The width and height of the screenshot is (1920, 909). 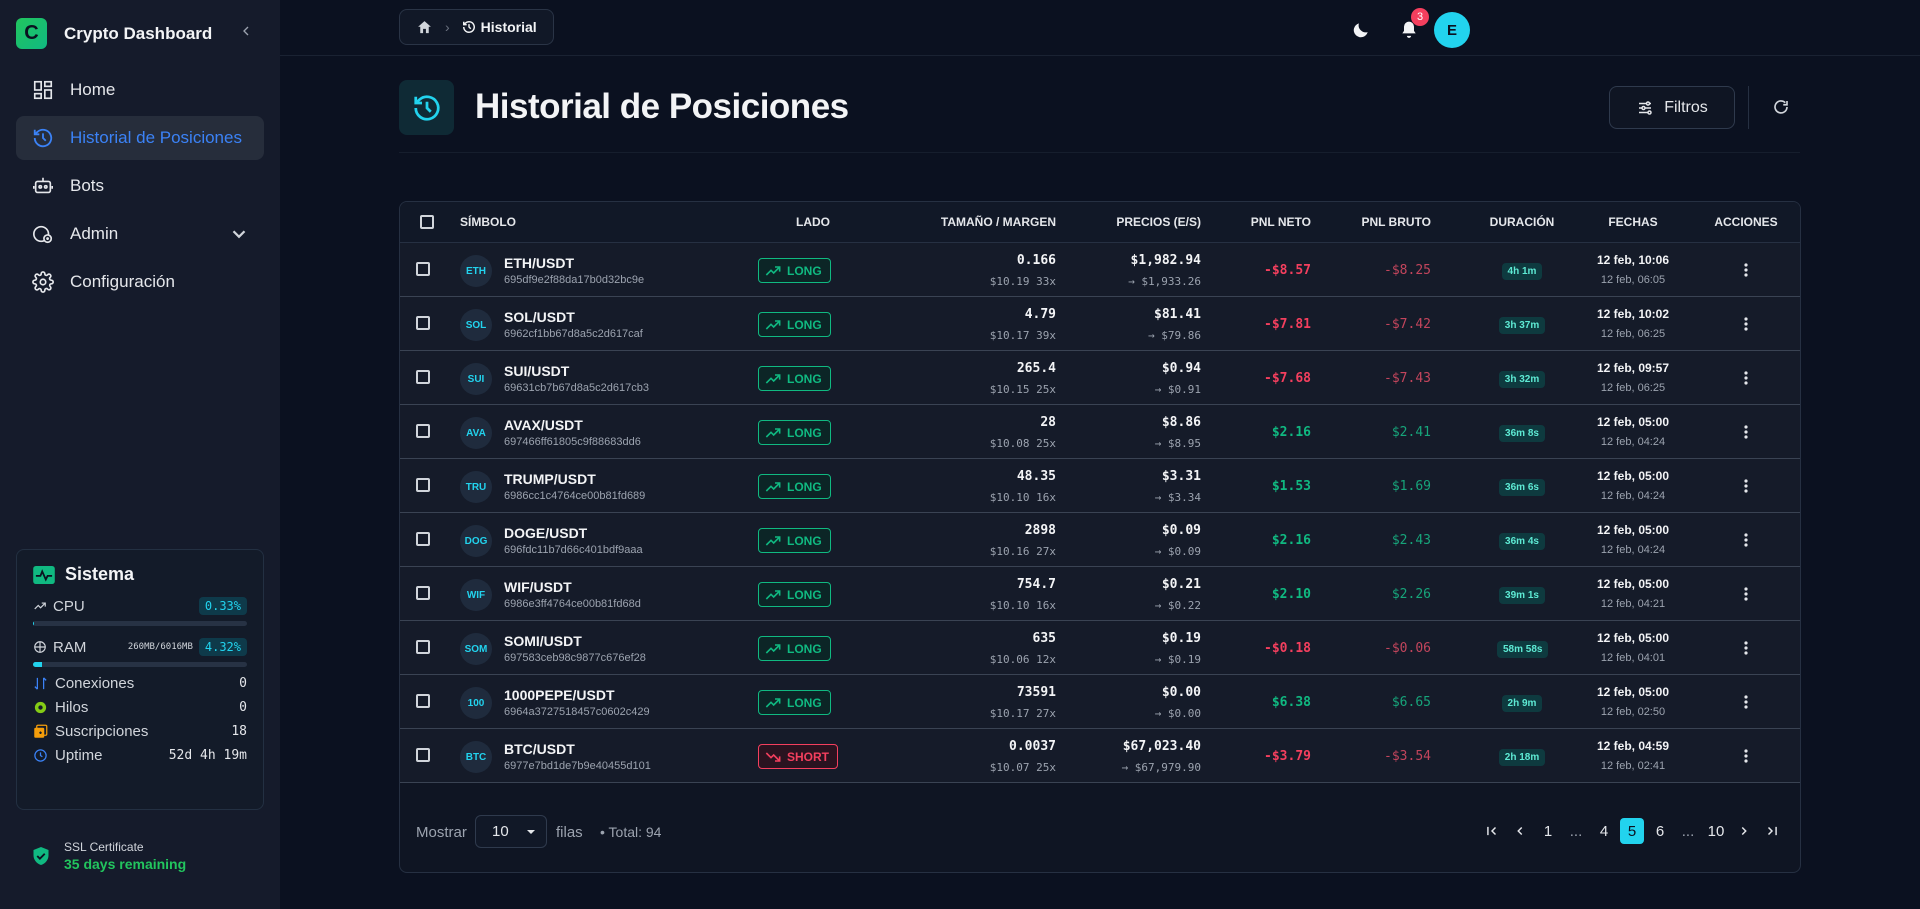 I want to click on prev-page-button, so click(x=1520, y=831).